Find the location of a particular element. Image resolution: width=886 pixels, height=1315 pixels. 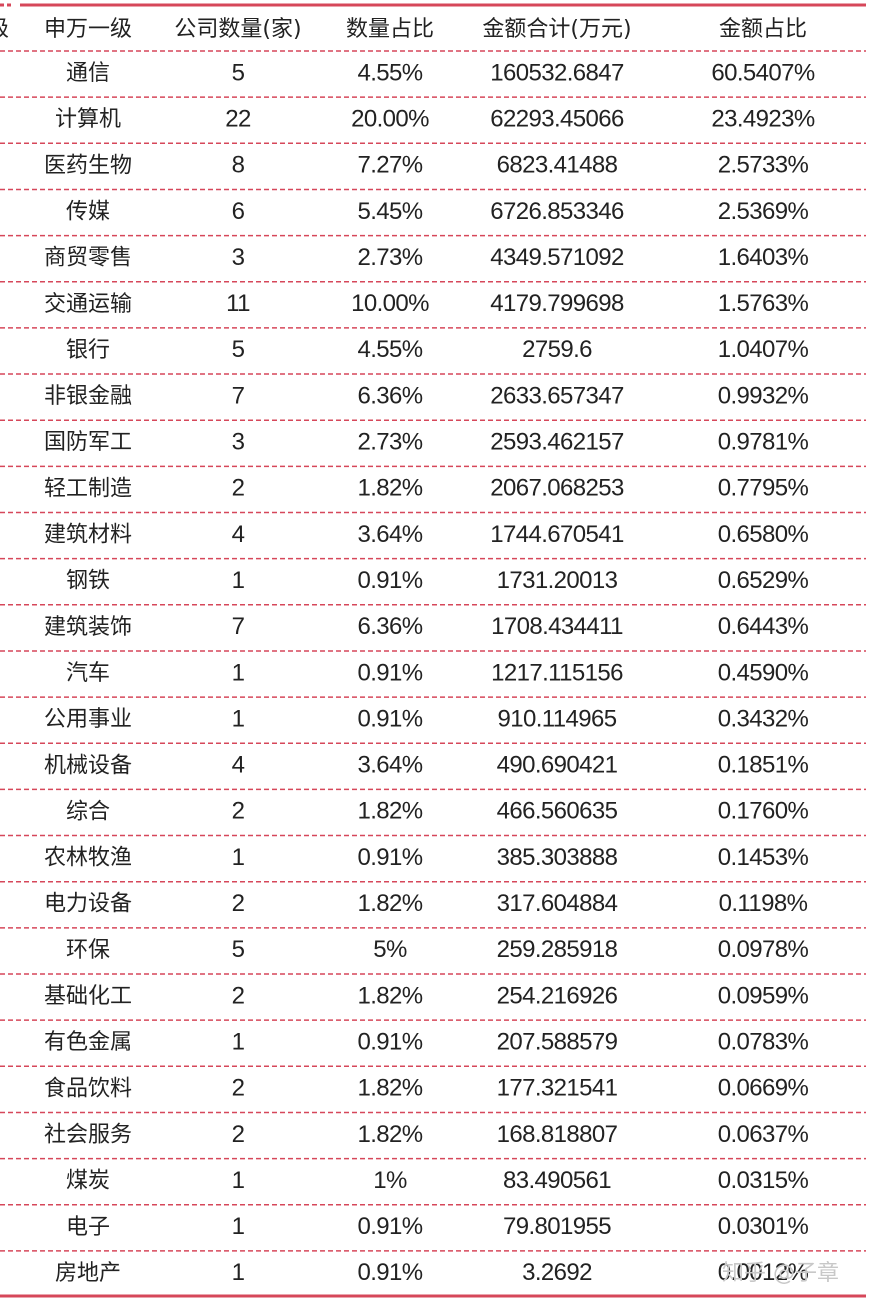

value-cell: 4179.799698 is located at coordinates (557, 303).